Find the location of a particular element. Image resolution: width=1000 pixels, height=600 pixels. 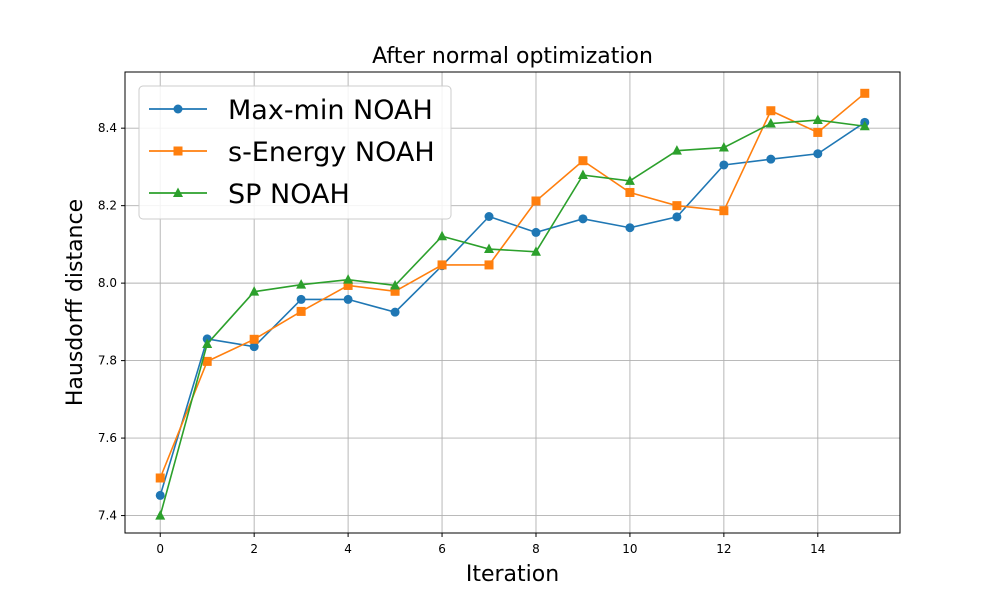

legend-entry: s-Energy NOAH is located at coordinates (292, 152).